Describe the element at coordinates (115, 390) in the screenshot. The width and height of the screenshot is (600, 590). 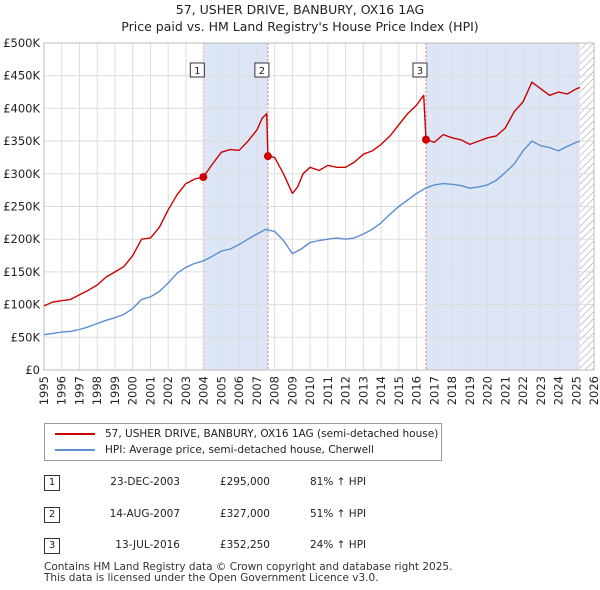
I see `x-tick-label: 1999` at that location.